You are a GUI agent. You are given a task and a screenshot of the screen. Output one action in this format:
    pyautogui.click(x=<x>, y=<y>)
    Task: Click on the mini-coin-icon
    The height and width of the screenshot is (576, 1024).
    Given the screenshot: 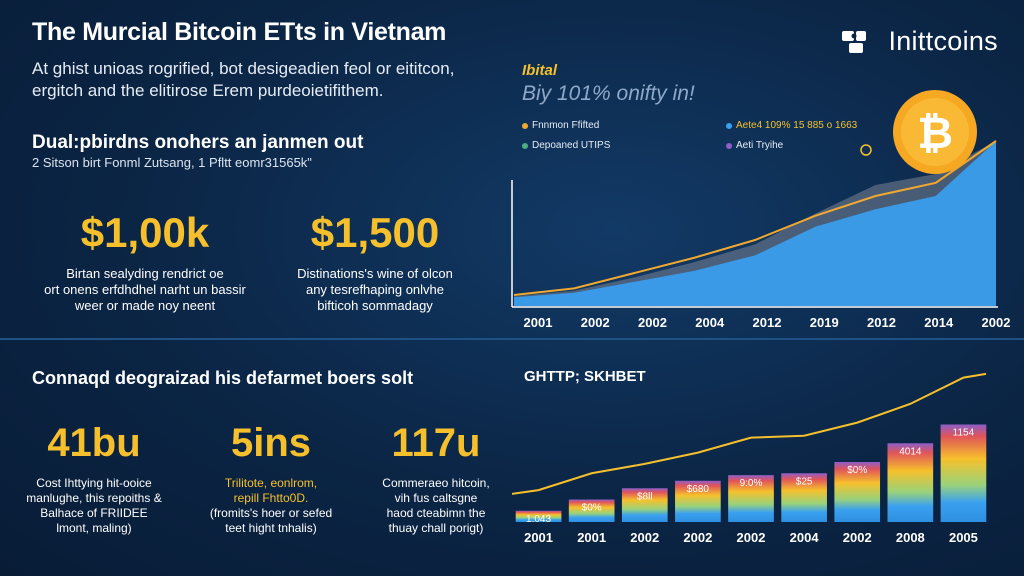 What is the action you would take?
    pyautogui.click(x=866, y=150)
    